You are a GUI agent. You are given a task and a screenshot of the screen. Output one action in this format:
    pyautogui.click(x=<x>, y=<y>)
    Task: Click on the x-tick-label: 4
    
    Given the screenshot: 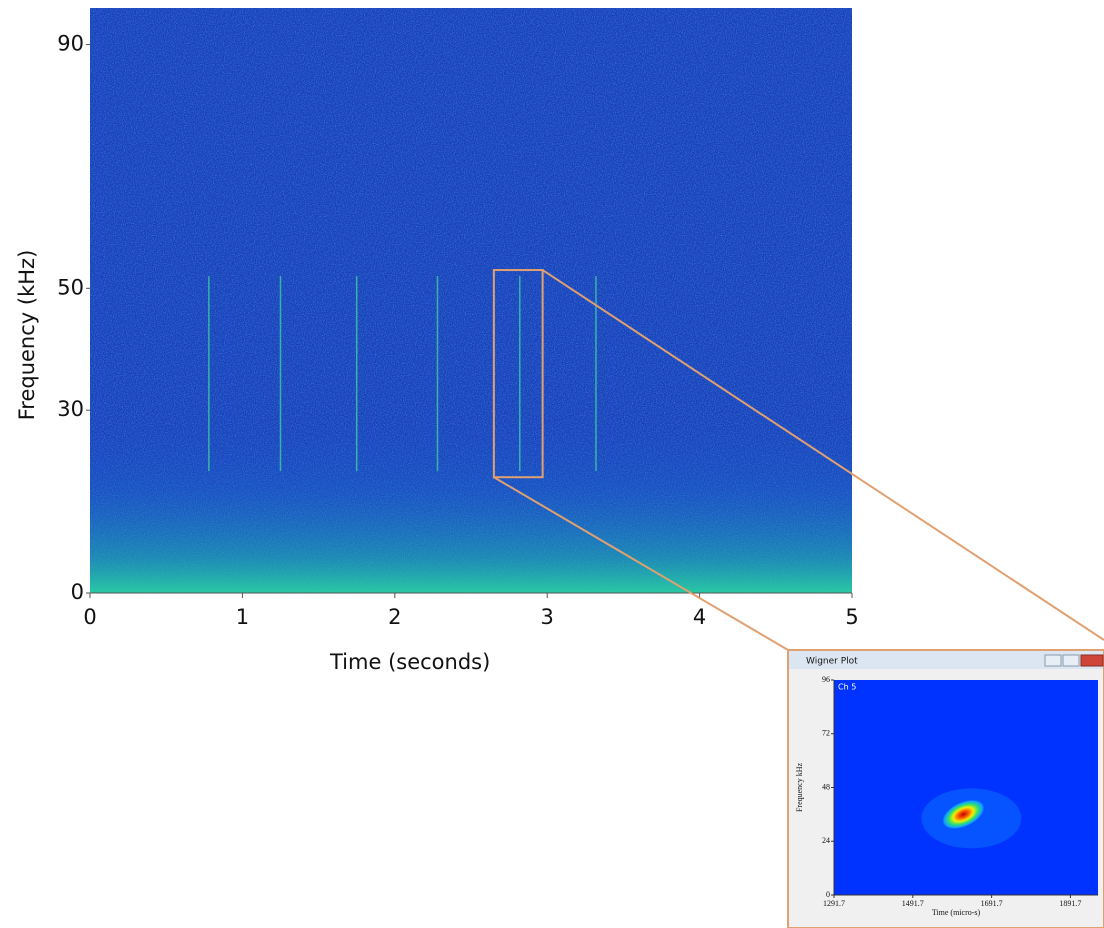 What is the action you would take?
    pyautogui.click(x=699, y=617)
    